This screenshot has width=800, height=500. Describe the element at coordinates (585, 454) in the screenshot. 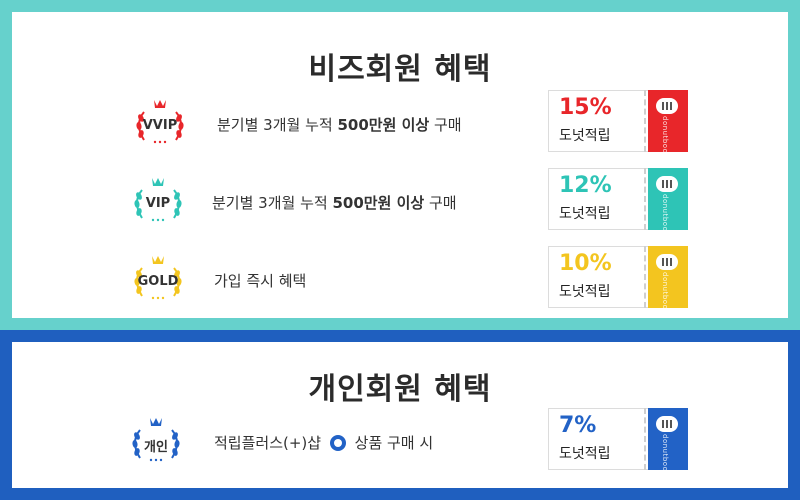

I see `personal-reward-label: 도넛적립` at that location.